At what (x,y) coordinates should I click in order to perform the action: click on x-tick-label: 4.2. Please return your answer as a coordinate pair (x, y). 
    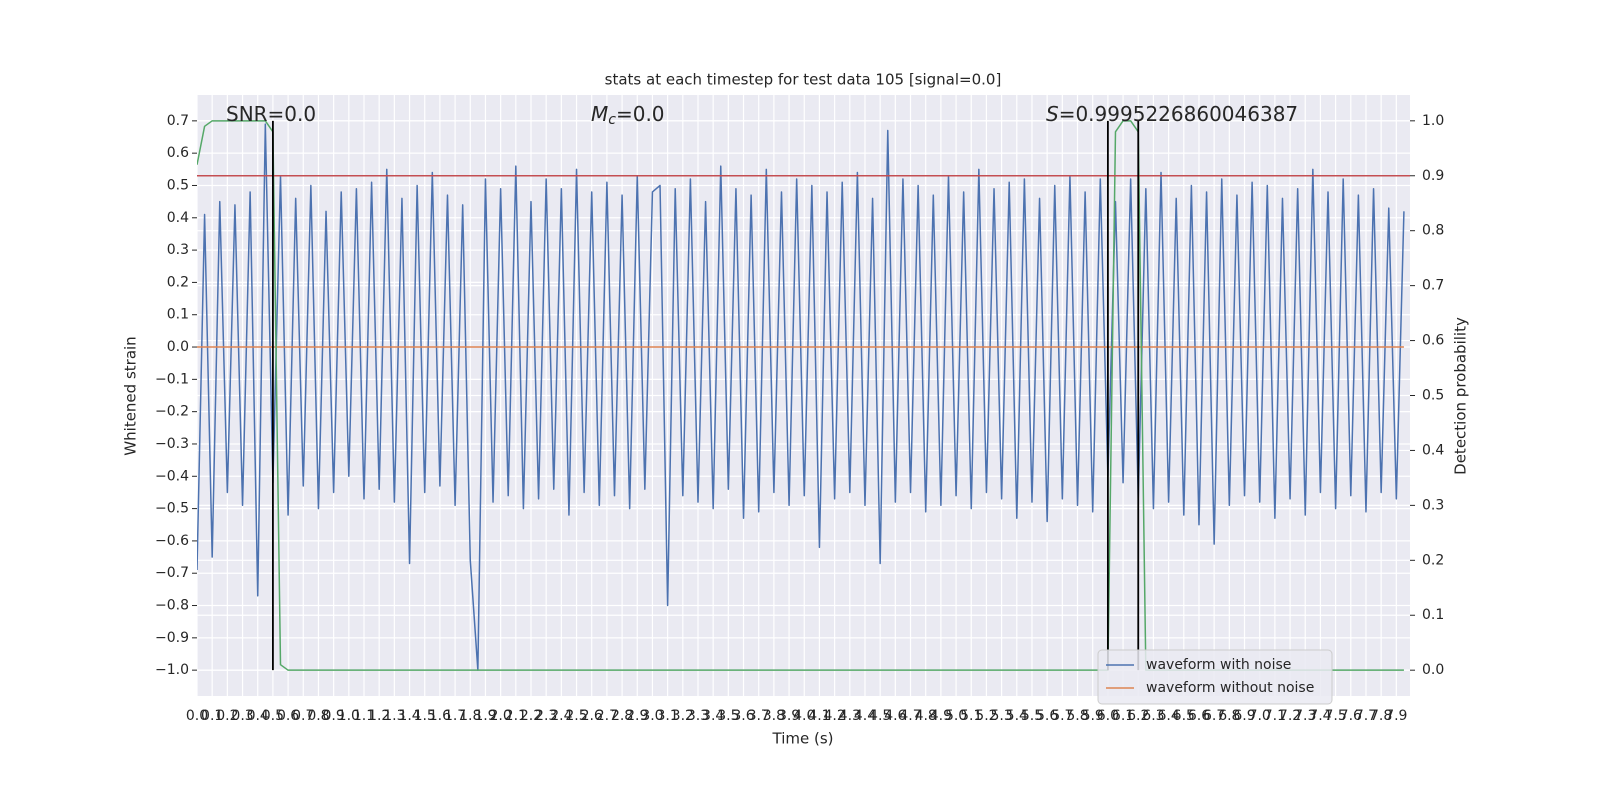
    Looking at the image, I should click on (834, 716).